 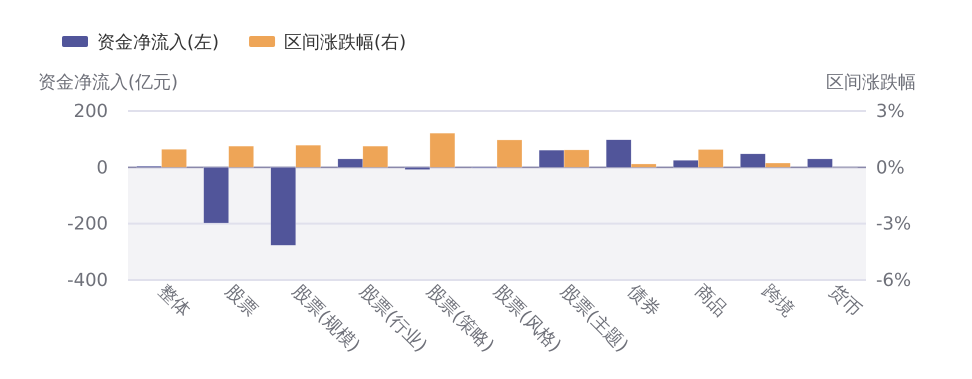 What do you see at coordinates (174, 300) in the screenshot?
I see `x-tick-label: 整体` at bounding box center [174, 300].